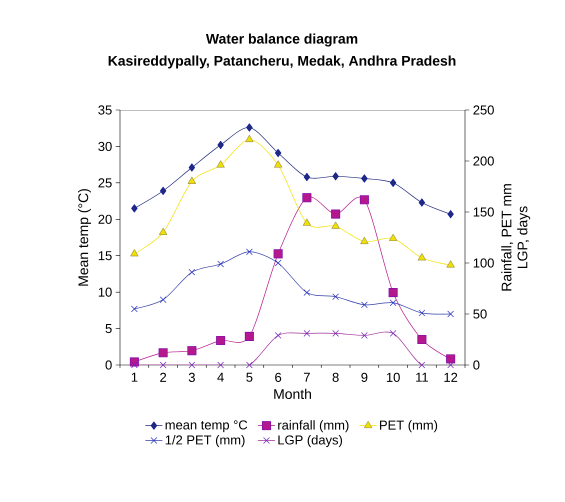 Image resolution: width=565 pixels, height=502 pixels. What do you see at coordinates (84, 237) in the screenshot?
I see `y-axis-title: Mean temp (°C)` at bounding box center [84, 237].